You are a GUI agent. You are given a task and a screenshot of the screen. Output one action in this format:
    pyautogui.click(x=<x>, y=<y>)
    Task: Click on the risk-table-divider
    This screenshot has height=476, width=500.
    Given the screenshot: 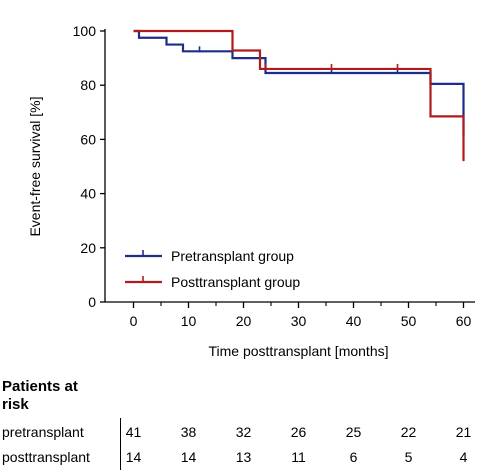 What is the action you would take?
    pyautogui.click(x=120, y=444)
    